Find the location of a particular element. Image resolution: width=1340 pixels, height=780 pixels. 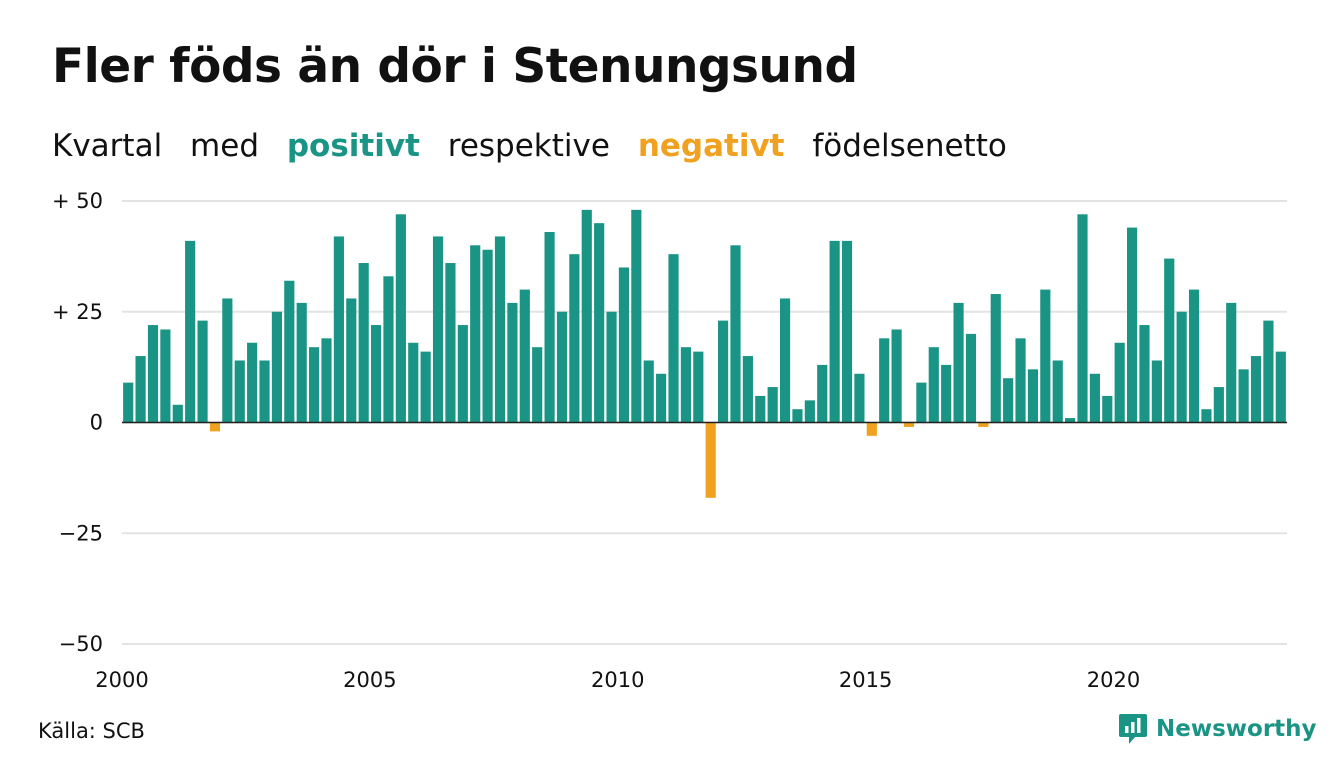

newsworthy-logo-icon is located at coordinates (1133, 729).